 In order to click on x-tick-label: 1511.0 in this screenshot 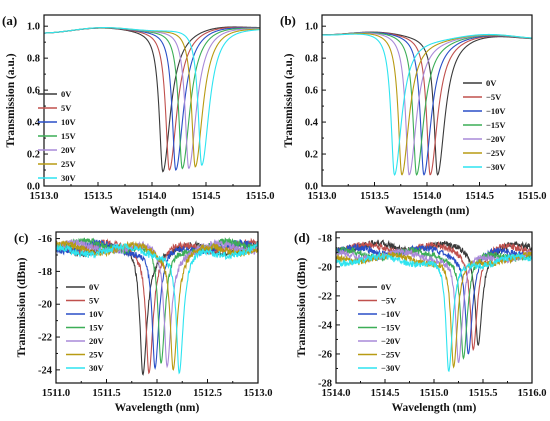, I will do `click(56, 393)`.